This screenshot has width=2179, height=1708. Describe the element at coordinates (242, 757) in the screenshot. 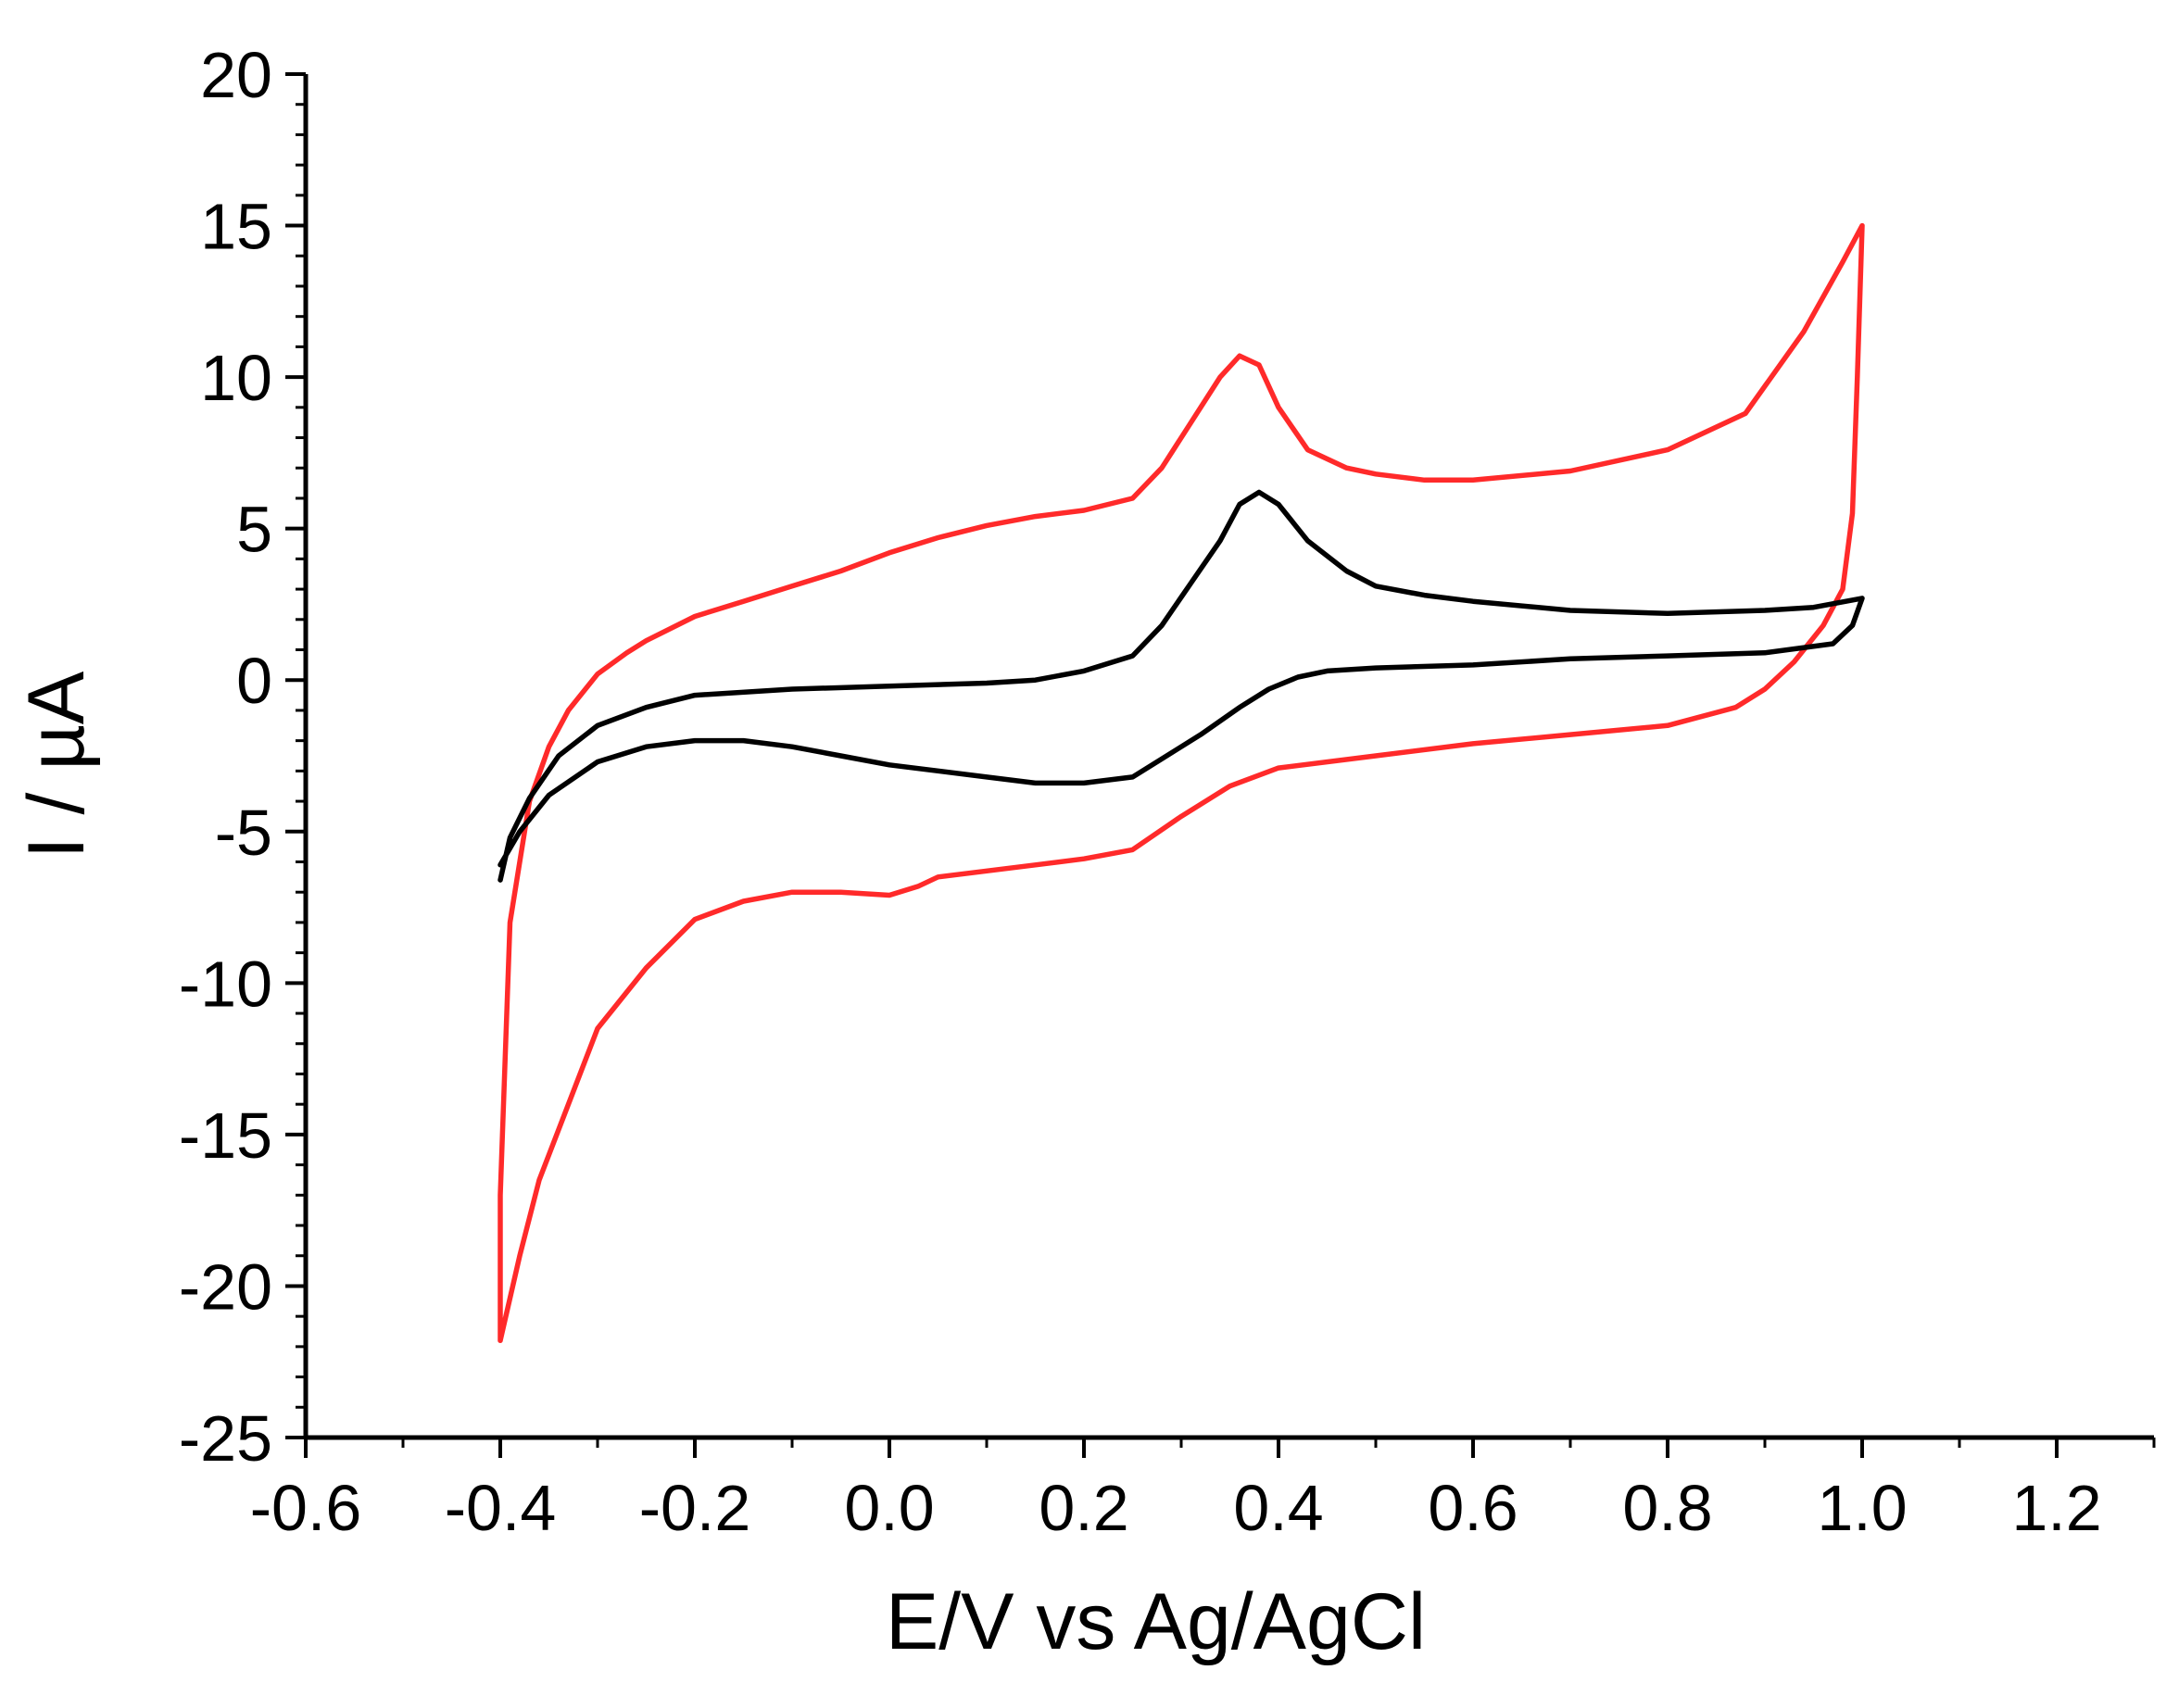

I see `y-axis-ticks: -25 -20 -15 -10 -5 0 5 10 15 20` at that location.